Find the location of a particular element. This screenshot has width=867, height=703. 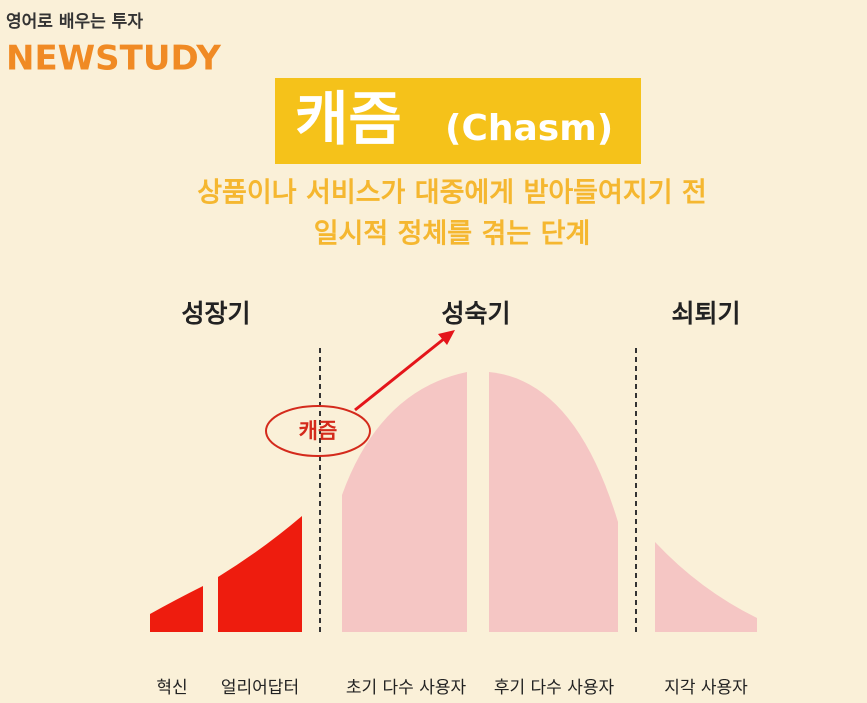

callout-label: 캐즘 is located at coordinates (318, 431).